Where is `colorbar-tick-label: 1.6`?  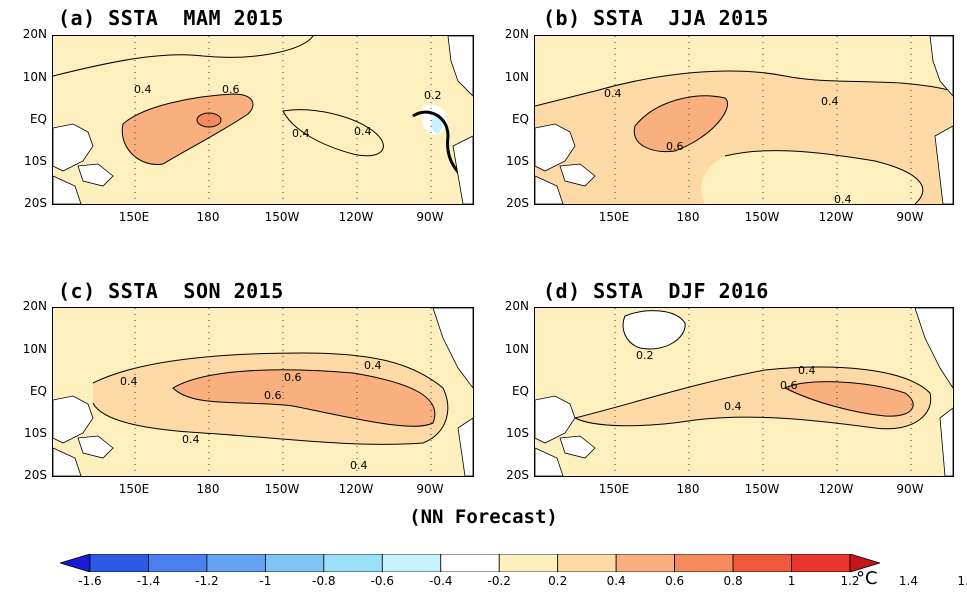 colorbar-tick-label: 1.6 is located at coordinates (962, 581).